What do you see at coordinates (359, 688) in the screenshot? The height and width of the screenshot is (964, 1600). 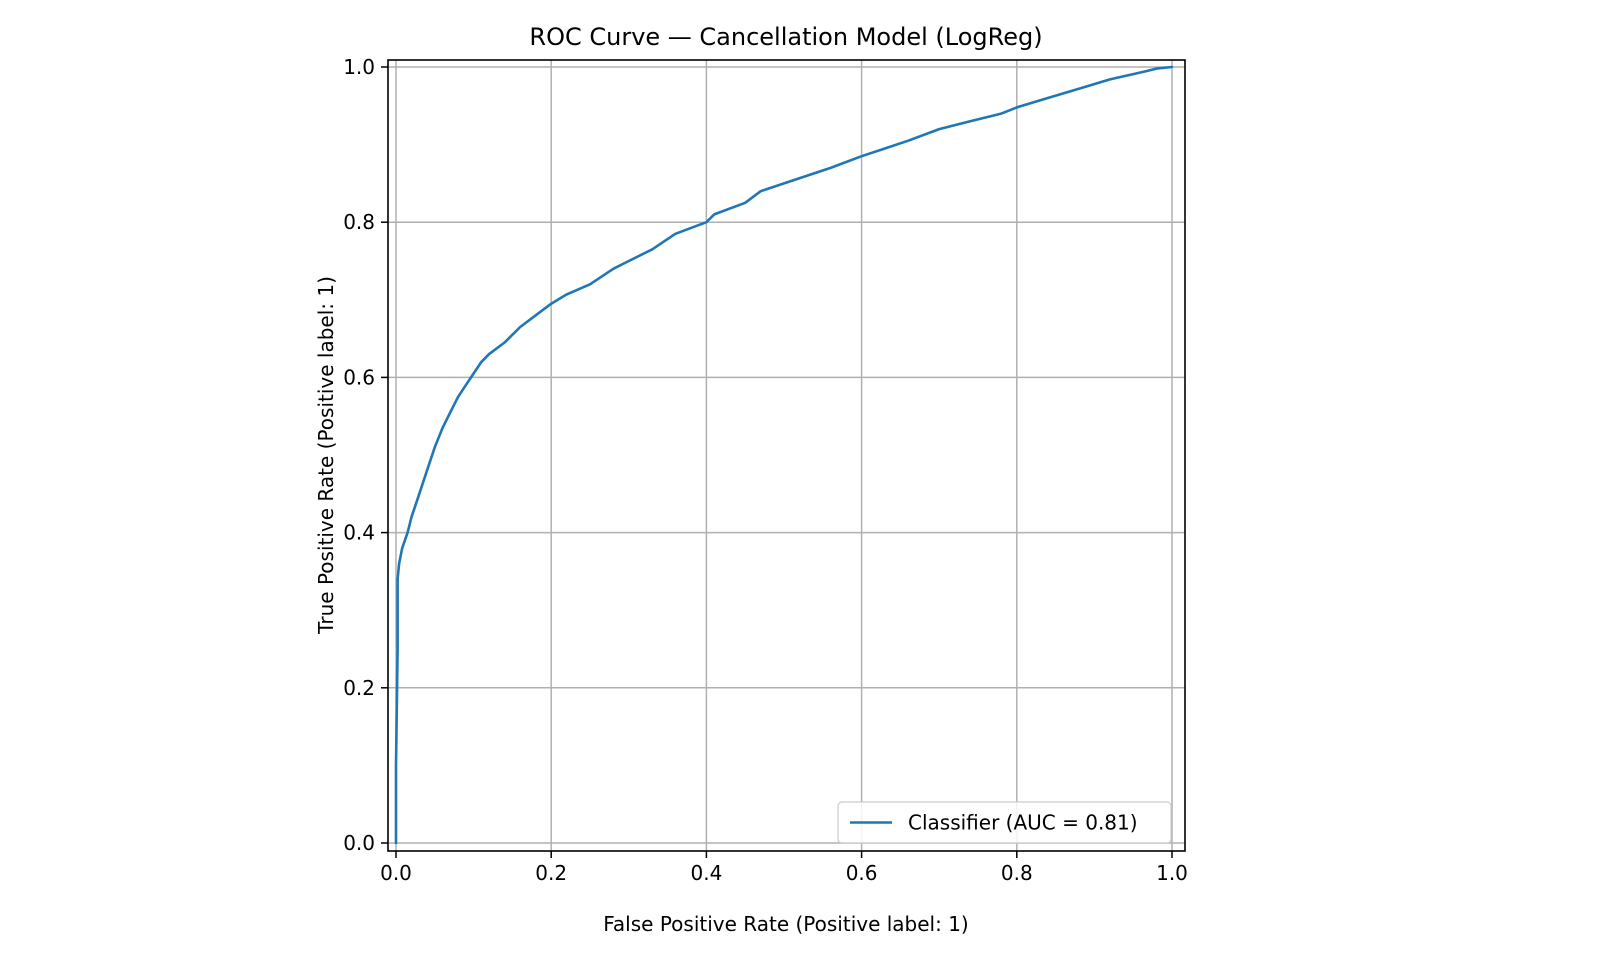 I see `y-tick-label-1: 0.2` at bounding box center [359, 688].